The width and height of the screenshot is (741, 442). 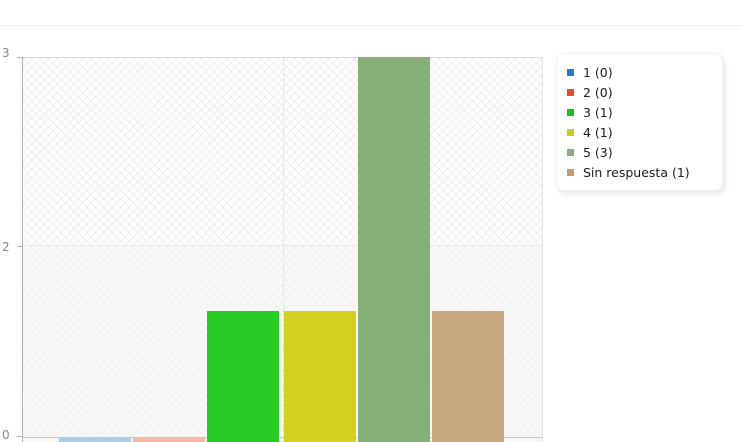 I want to click on legend-item-sin-respuesta: Sin respuesta (1), so click(x=639, y=172).